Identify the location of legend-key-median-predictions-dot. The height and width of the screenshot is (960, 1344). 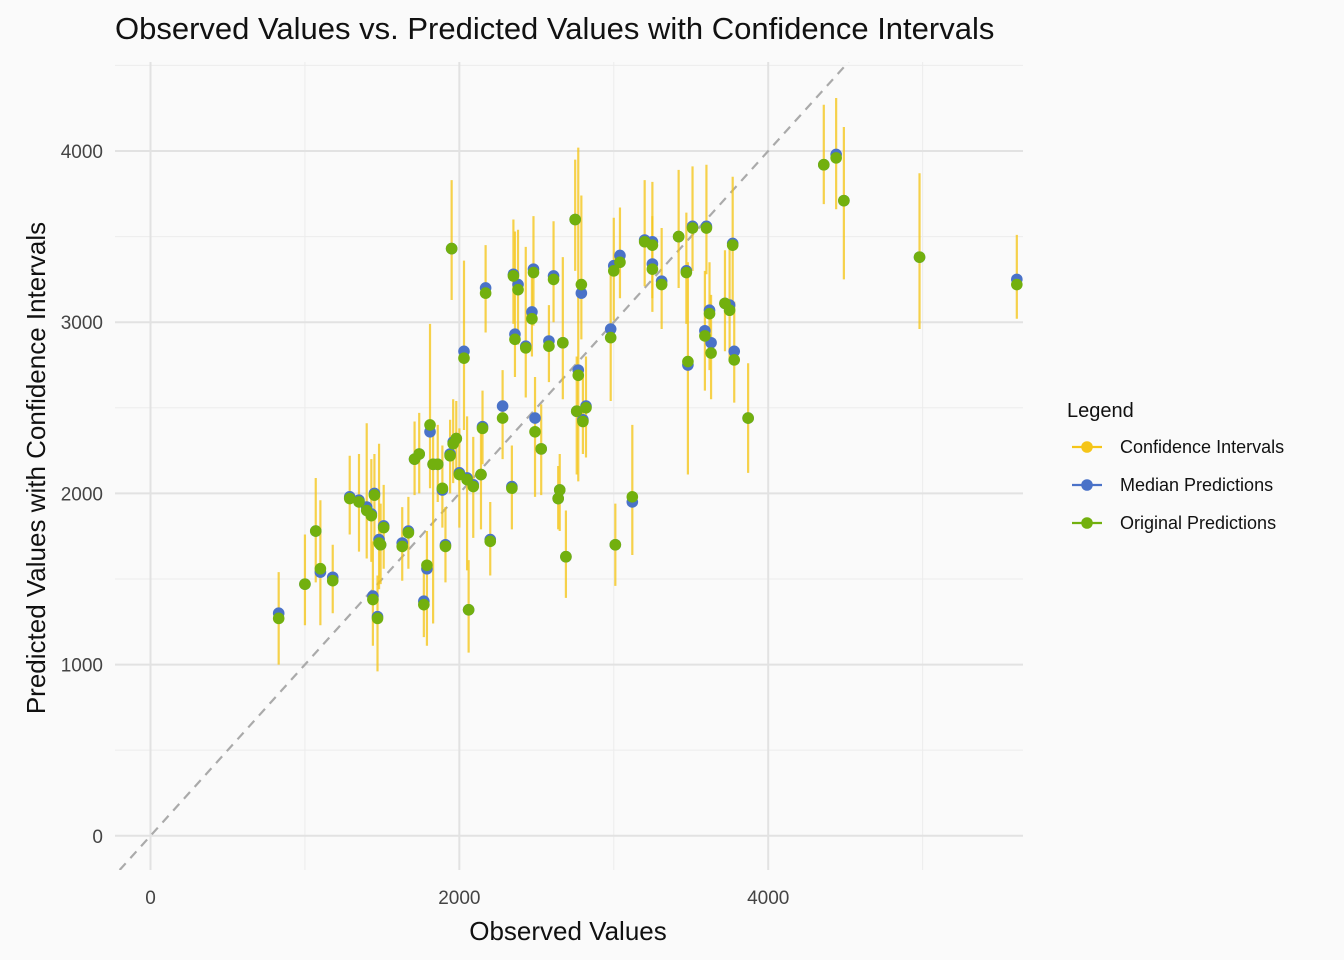
(1087, 485).